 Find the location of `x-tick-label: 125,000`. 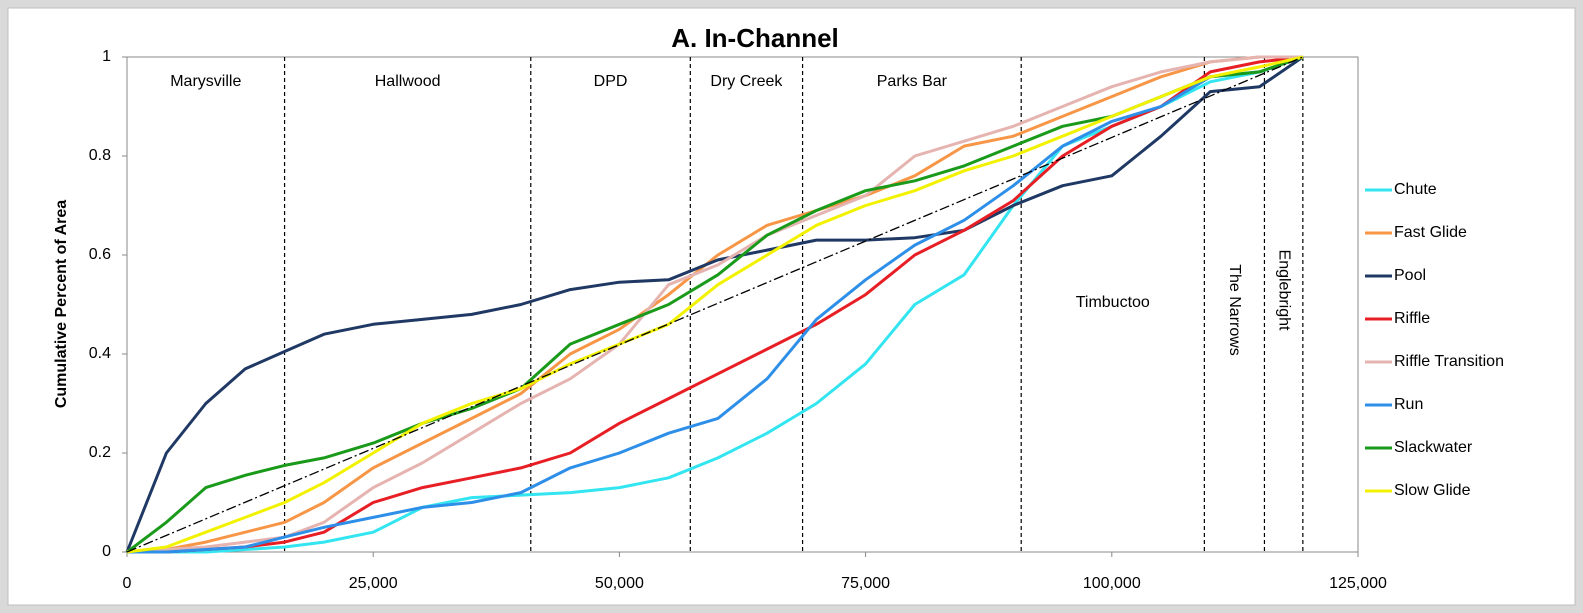

x-tick-label: 125,000 is located at coordinates (1358, 583).